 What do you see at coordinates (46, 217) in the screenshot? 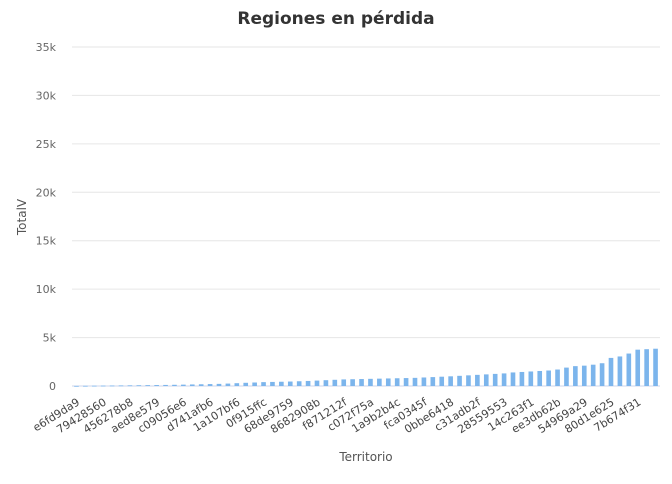
I see `y-axis-ticks: 0 5k 10k 15k 20k 25k 30k 35k` at bounding box center [46, 217].